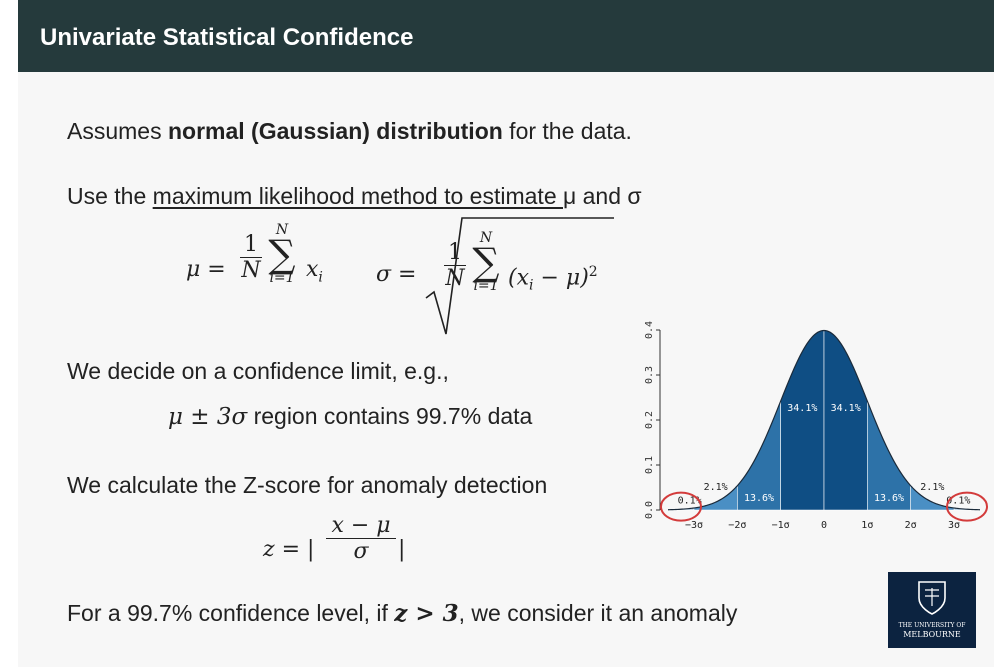 This screenshot has height=667, width=994. Describe the element at coordinates (206, 269) in the screenshot. I see `mu-lhs: μ =` at that location.